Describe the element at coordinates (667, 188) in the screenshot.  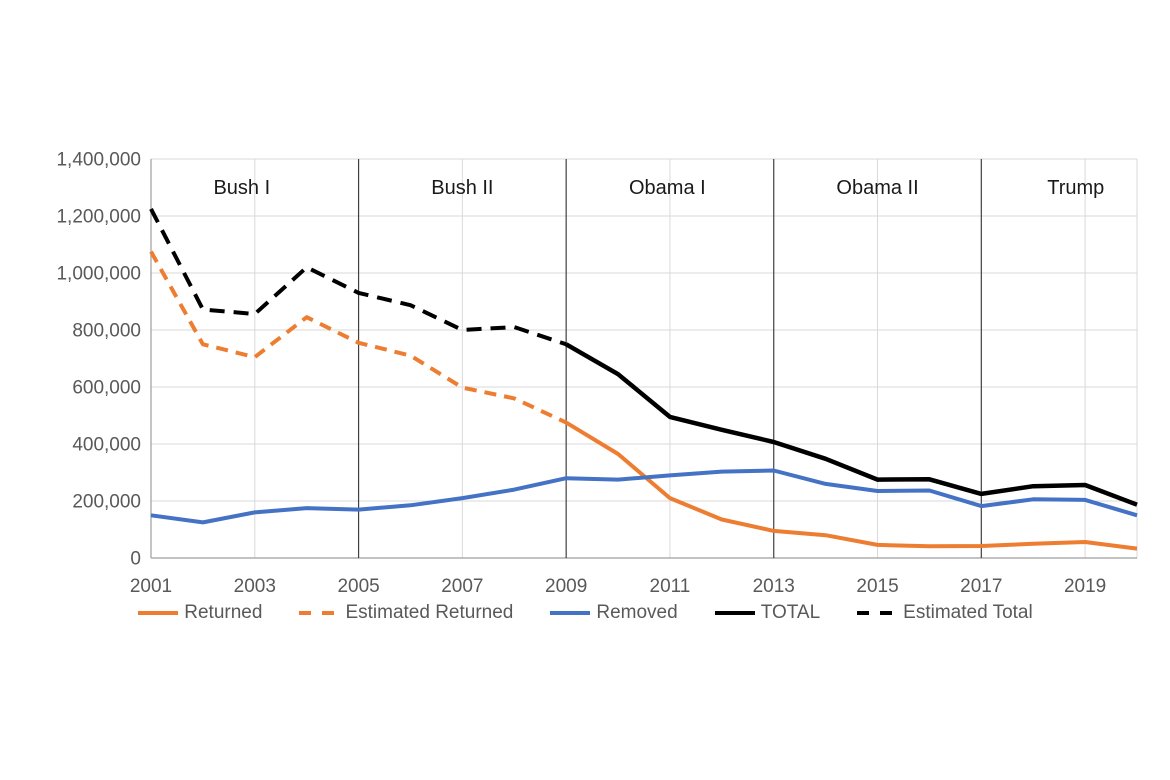
I see `era-label: Obama I` at that location.